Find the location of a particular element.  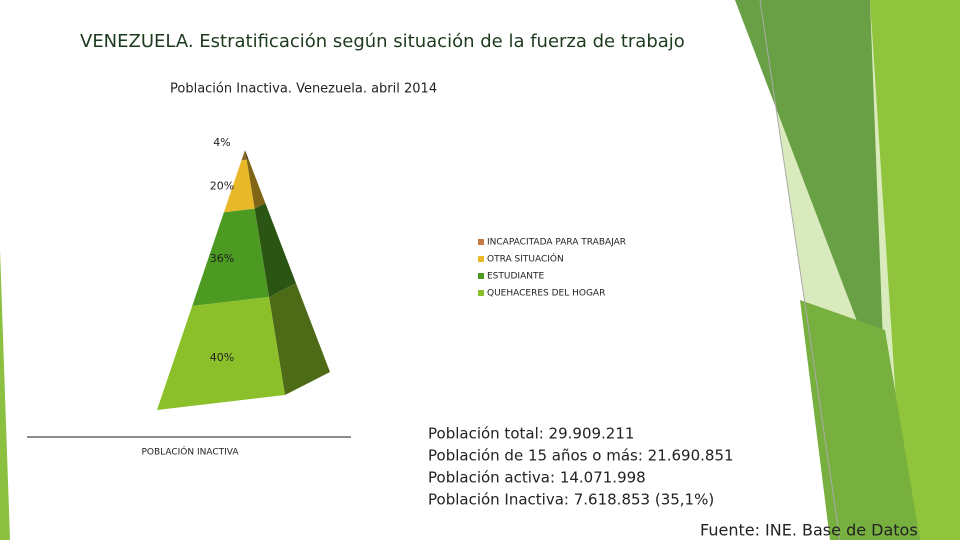

note: Población total: 29.909.211 is located at coordinates (531, 434).